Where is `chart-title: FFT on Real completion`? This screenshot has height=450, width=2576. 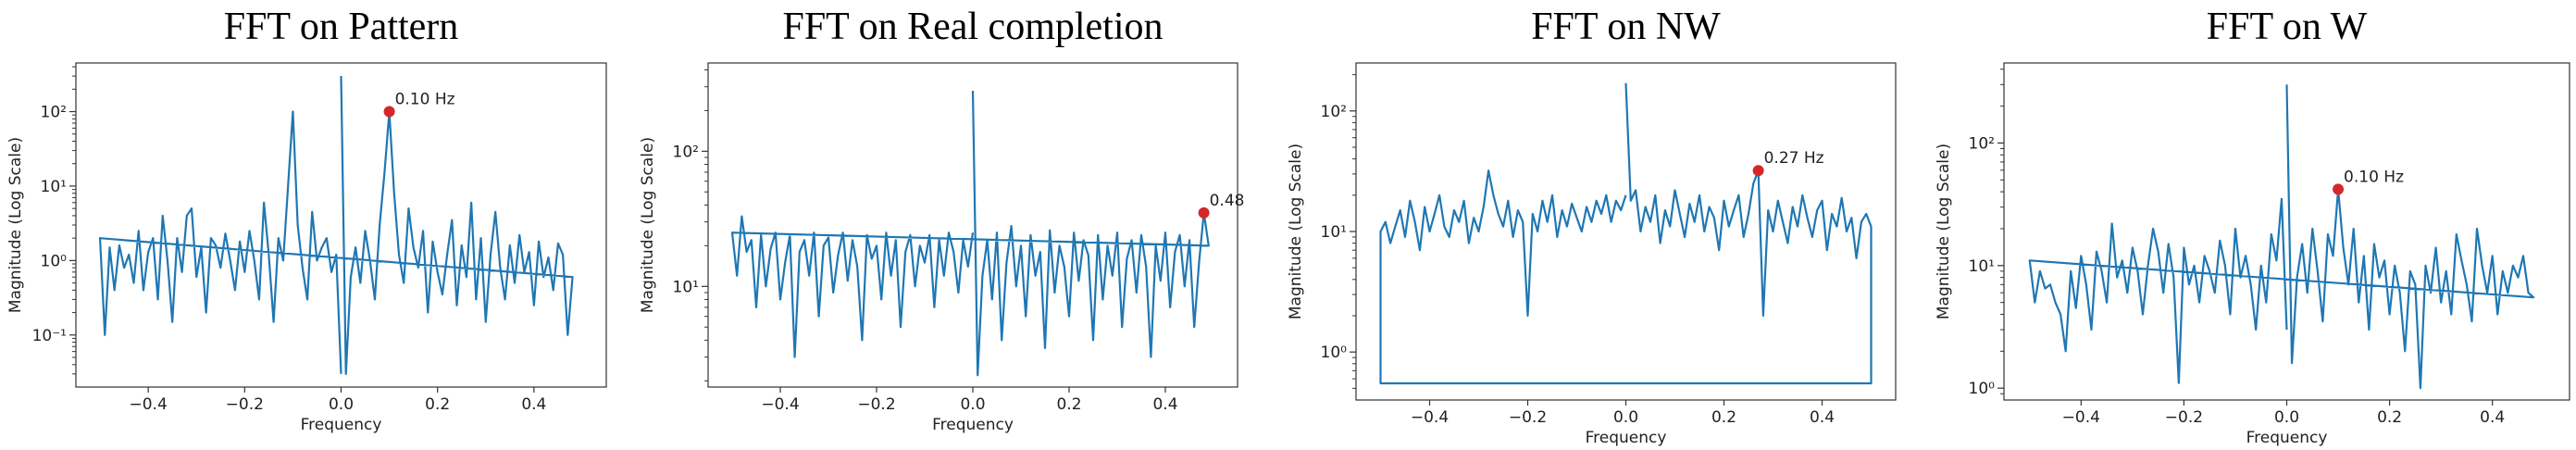 chart-title: FFT on Real completion is located at coordinates (972, 27).